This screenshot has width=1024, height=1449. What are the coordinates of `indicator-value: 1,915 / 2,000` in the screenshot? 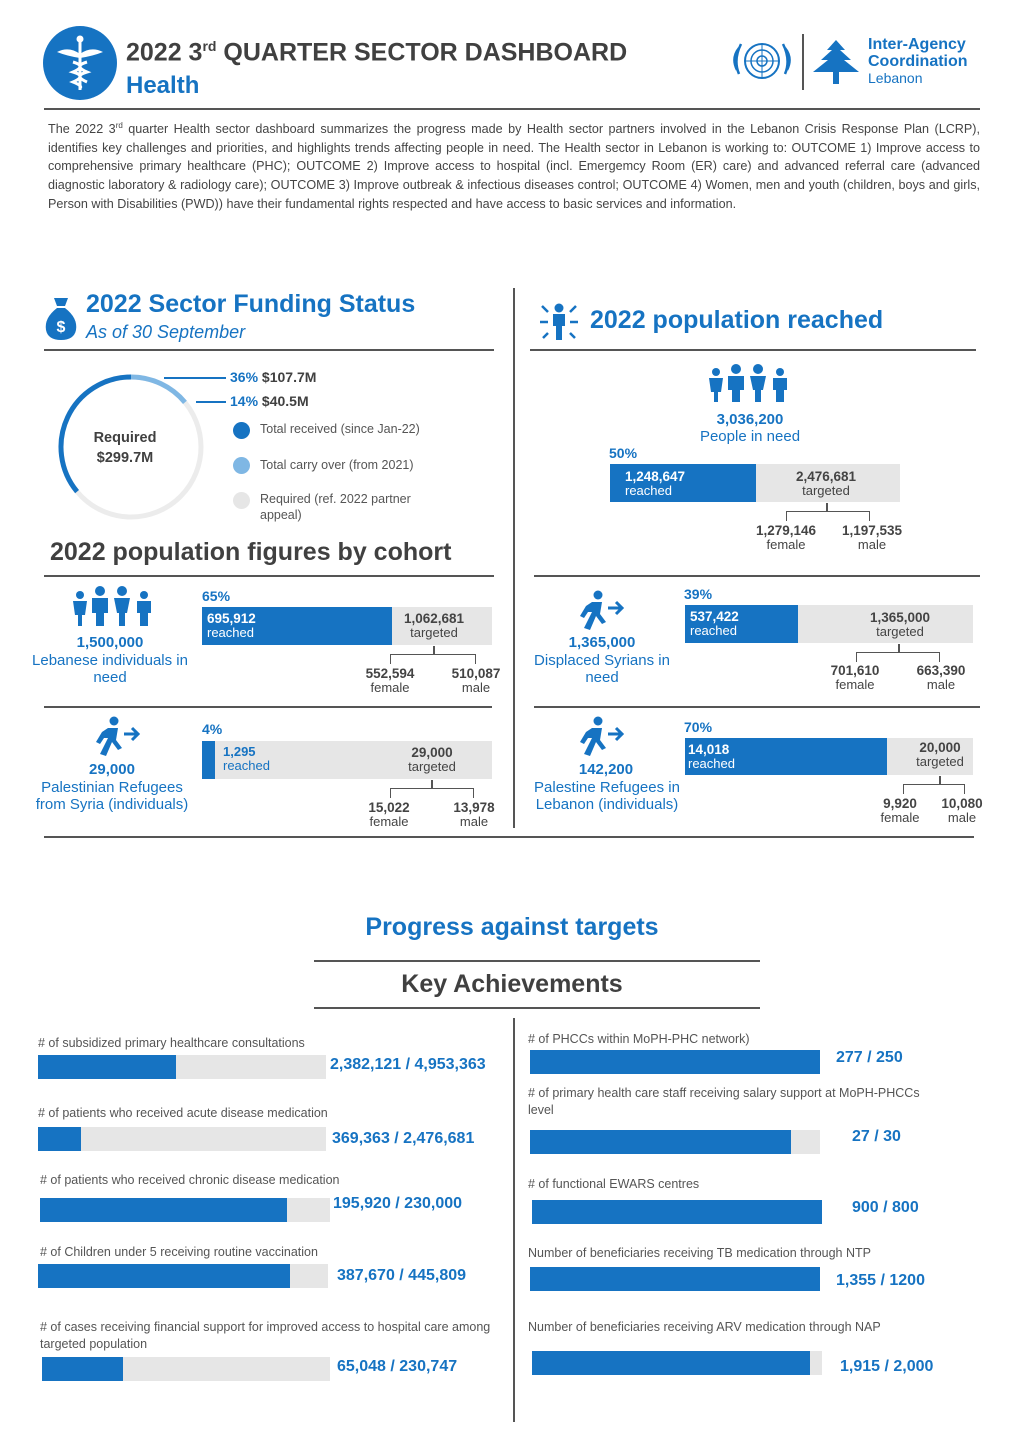 It's located at (887, 1366).